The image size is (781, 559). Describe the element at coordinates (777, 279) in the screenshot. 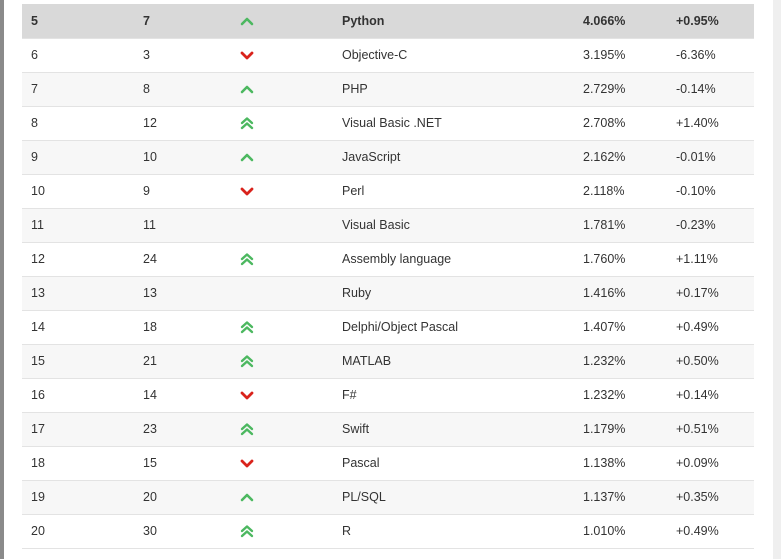

I see `scrollbar-track` at that location.